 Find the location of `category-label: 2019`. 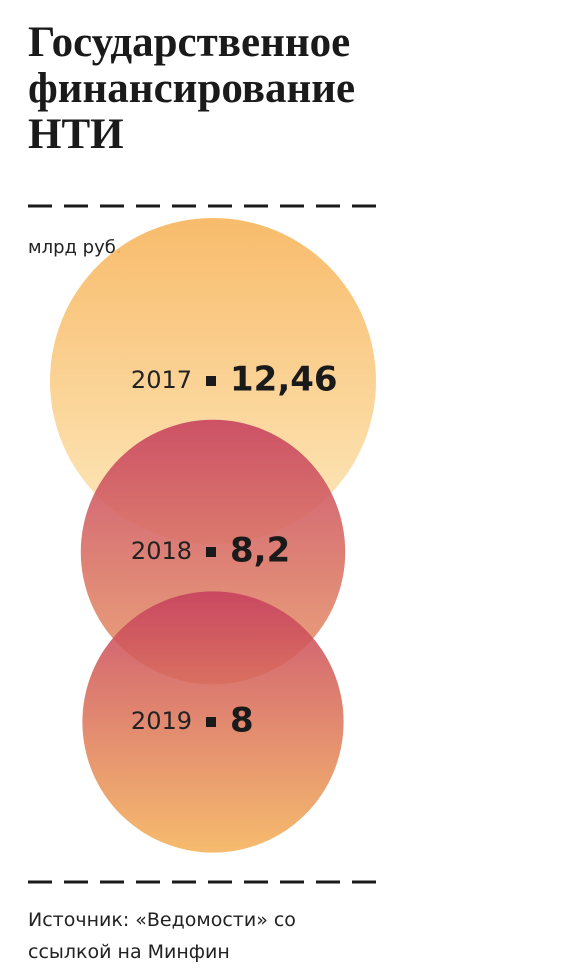

category-label: 2019 is located at coordinates (161, 721).